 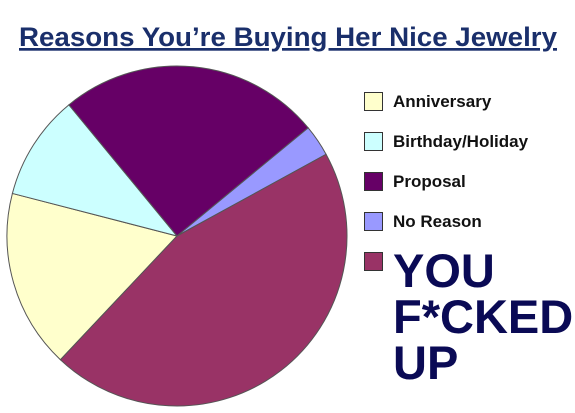 What do you see at coordinates (483, 316) in the screenshot?
I see `legend-label: YOU F*CKED UP` at bounding box center [483, 316].